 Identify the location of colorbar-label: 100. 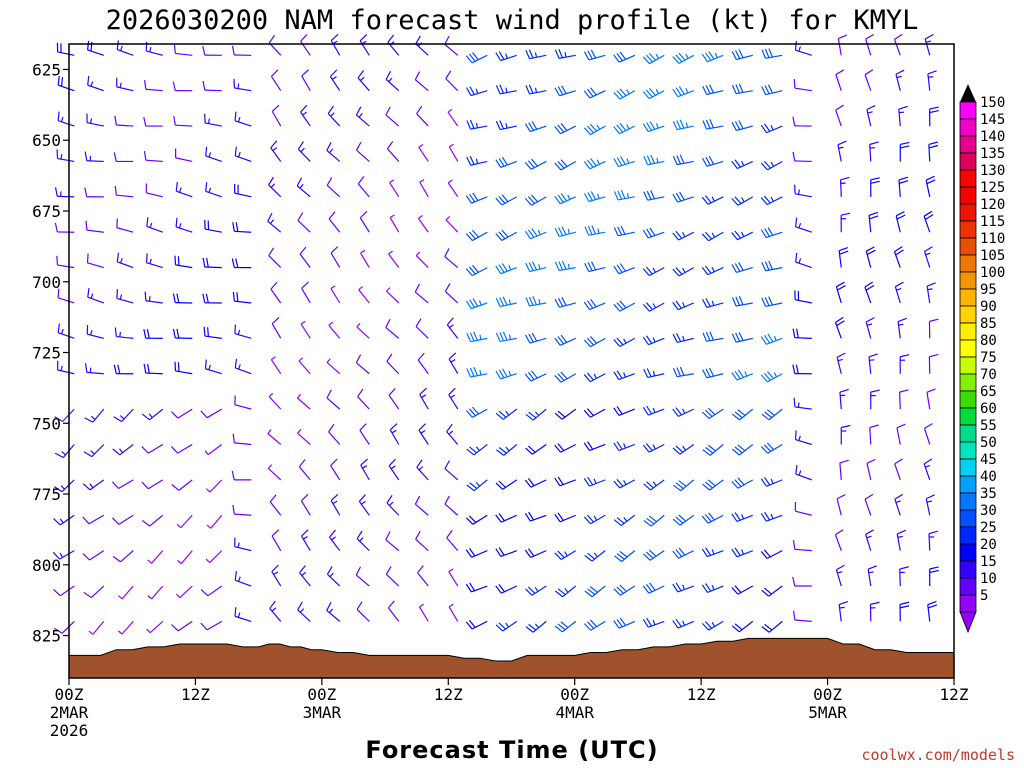
(992, 273).